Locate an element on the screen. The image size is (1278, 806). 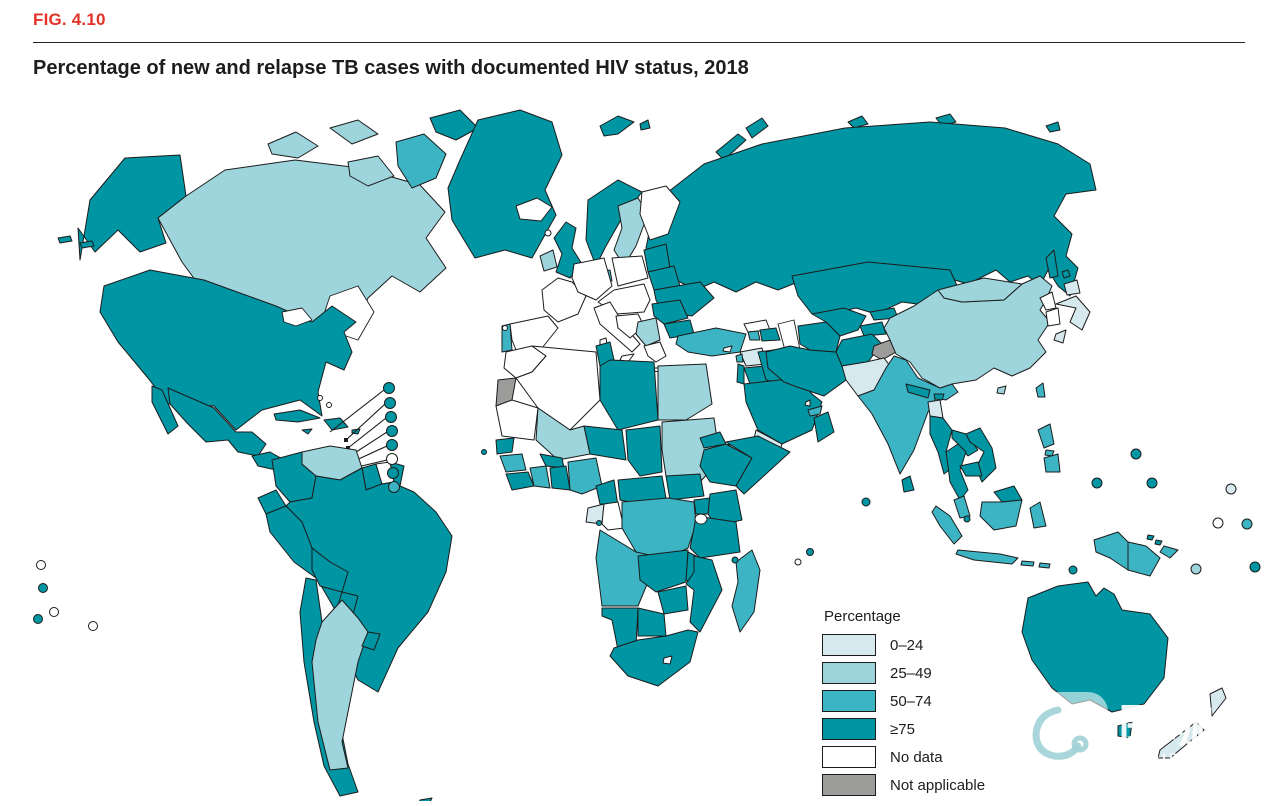
region-niger is located at coordinates (605, 443).